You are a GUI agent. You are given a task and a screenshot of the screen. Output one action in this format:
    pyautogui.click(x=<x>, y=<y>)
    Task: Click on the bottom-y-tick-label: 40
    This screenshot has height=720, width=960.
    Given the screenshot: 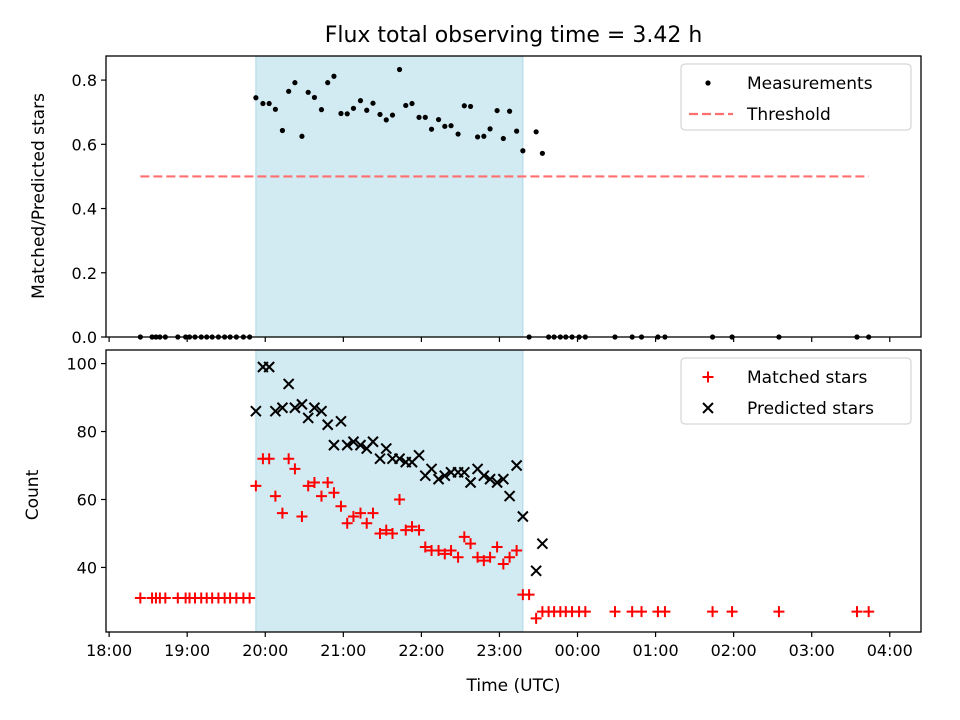 What is the action you would take?
    pyautogui.click(x=87, y=567)
    